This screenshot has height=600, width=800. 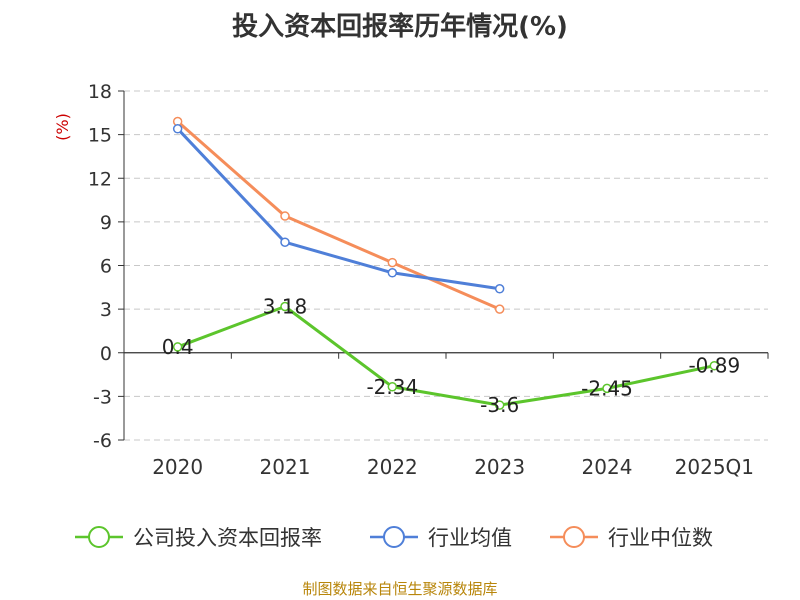 I want to click on legend-label: 公司投入资本回报率, so click(x=227, y=538).